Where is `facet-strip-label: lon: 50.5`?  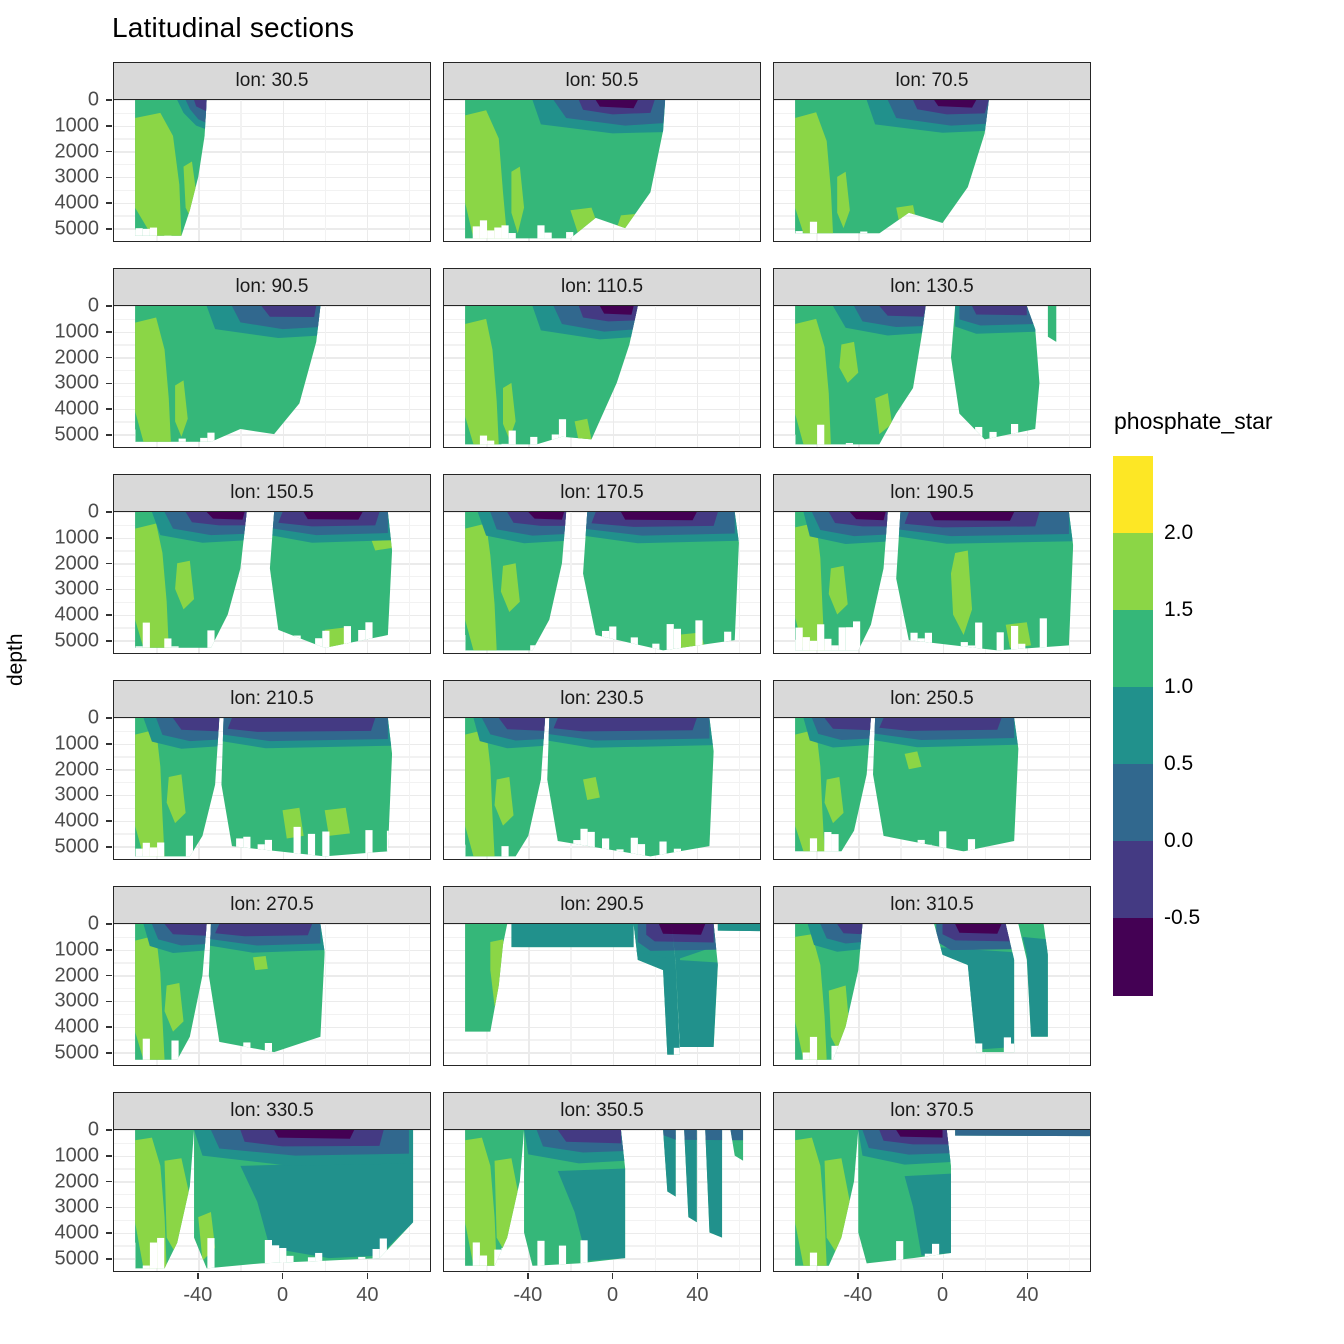
facet-strip-label: lon: 50.5 is located at coordinates (602, 80).